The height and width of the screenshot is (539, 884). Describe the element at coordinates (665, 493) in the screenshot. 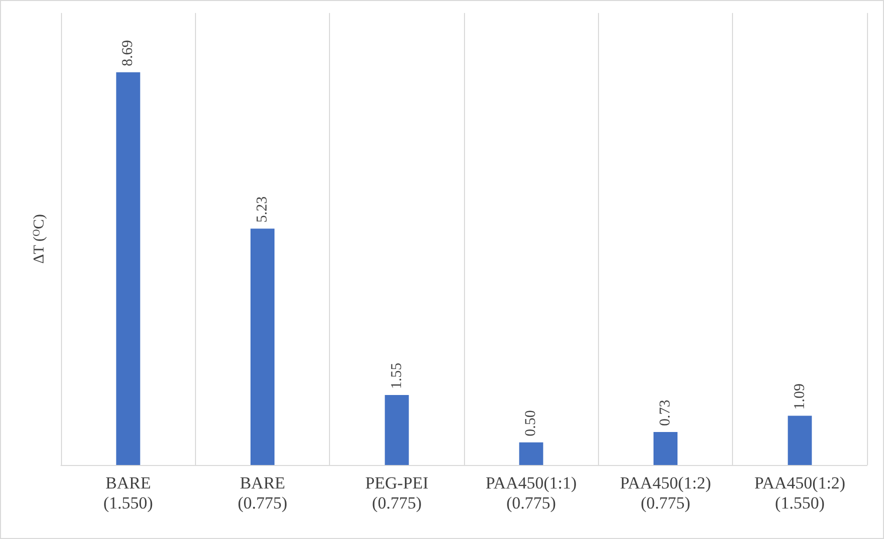

I see `x-tick-label: PAA450(1:2) (0.775)` at that location.